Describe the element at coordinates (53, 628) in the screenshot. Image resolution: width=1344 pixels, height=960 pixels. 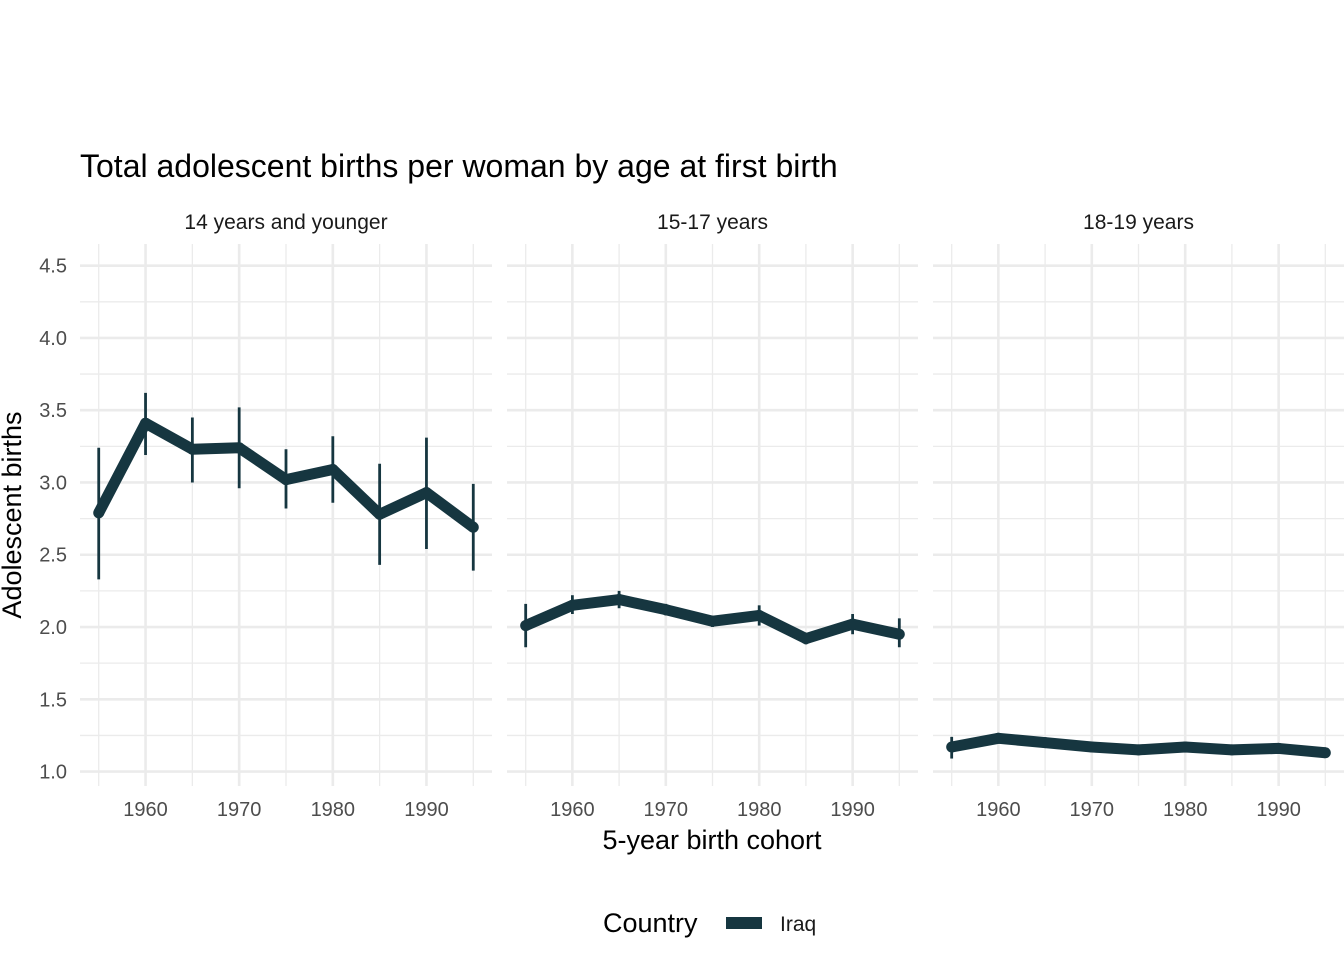
I see `y-tick-label: 2.0` at that location.